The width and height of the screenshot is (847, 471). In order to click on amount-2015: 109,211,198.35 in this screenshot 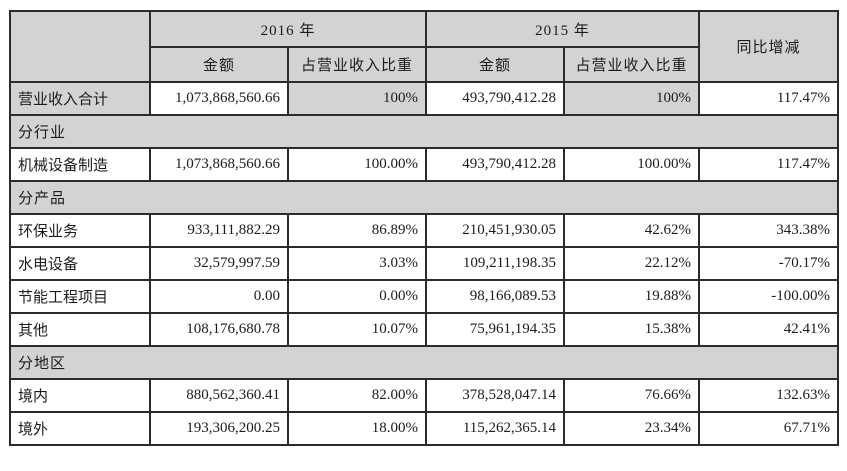, I will do `click(495, 263)`.